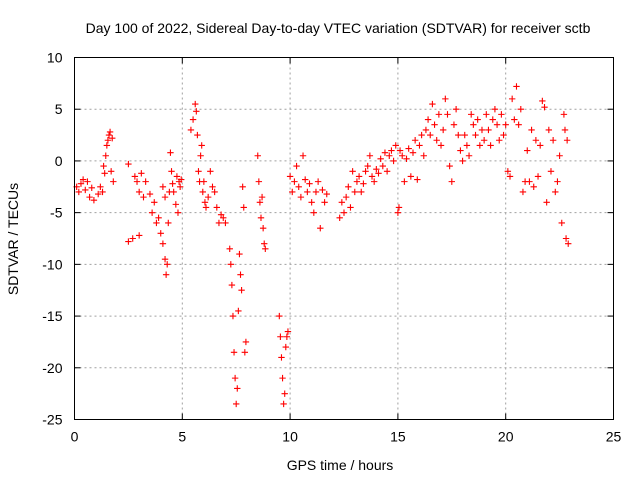 The image size is (640, 480). I want to click on y-tick-label: 0, so click(59, 161).